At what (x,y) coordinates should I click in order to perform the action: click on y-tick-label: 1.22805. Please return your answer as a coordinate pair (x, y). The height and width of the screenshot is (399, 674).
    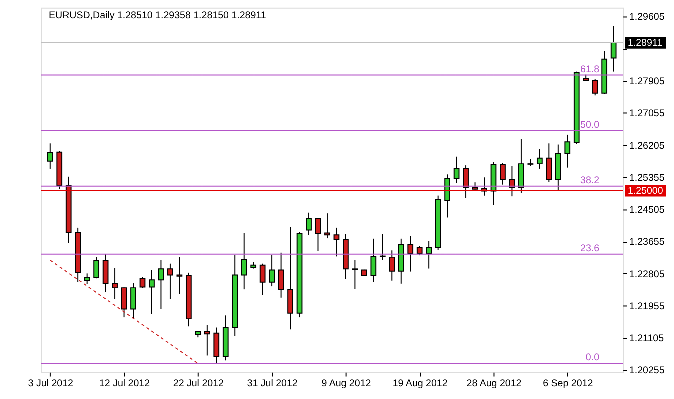
    Looking at the image, I should click on (647, 274).